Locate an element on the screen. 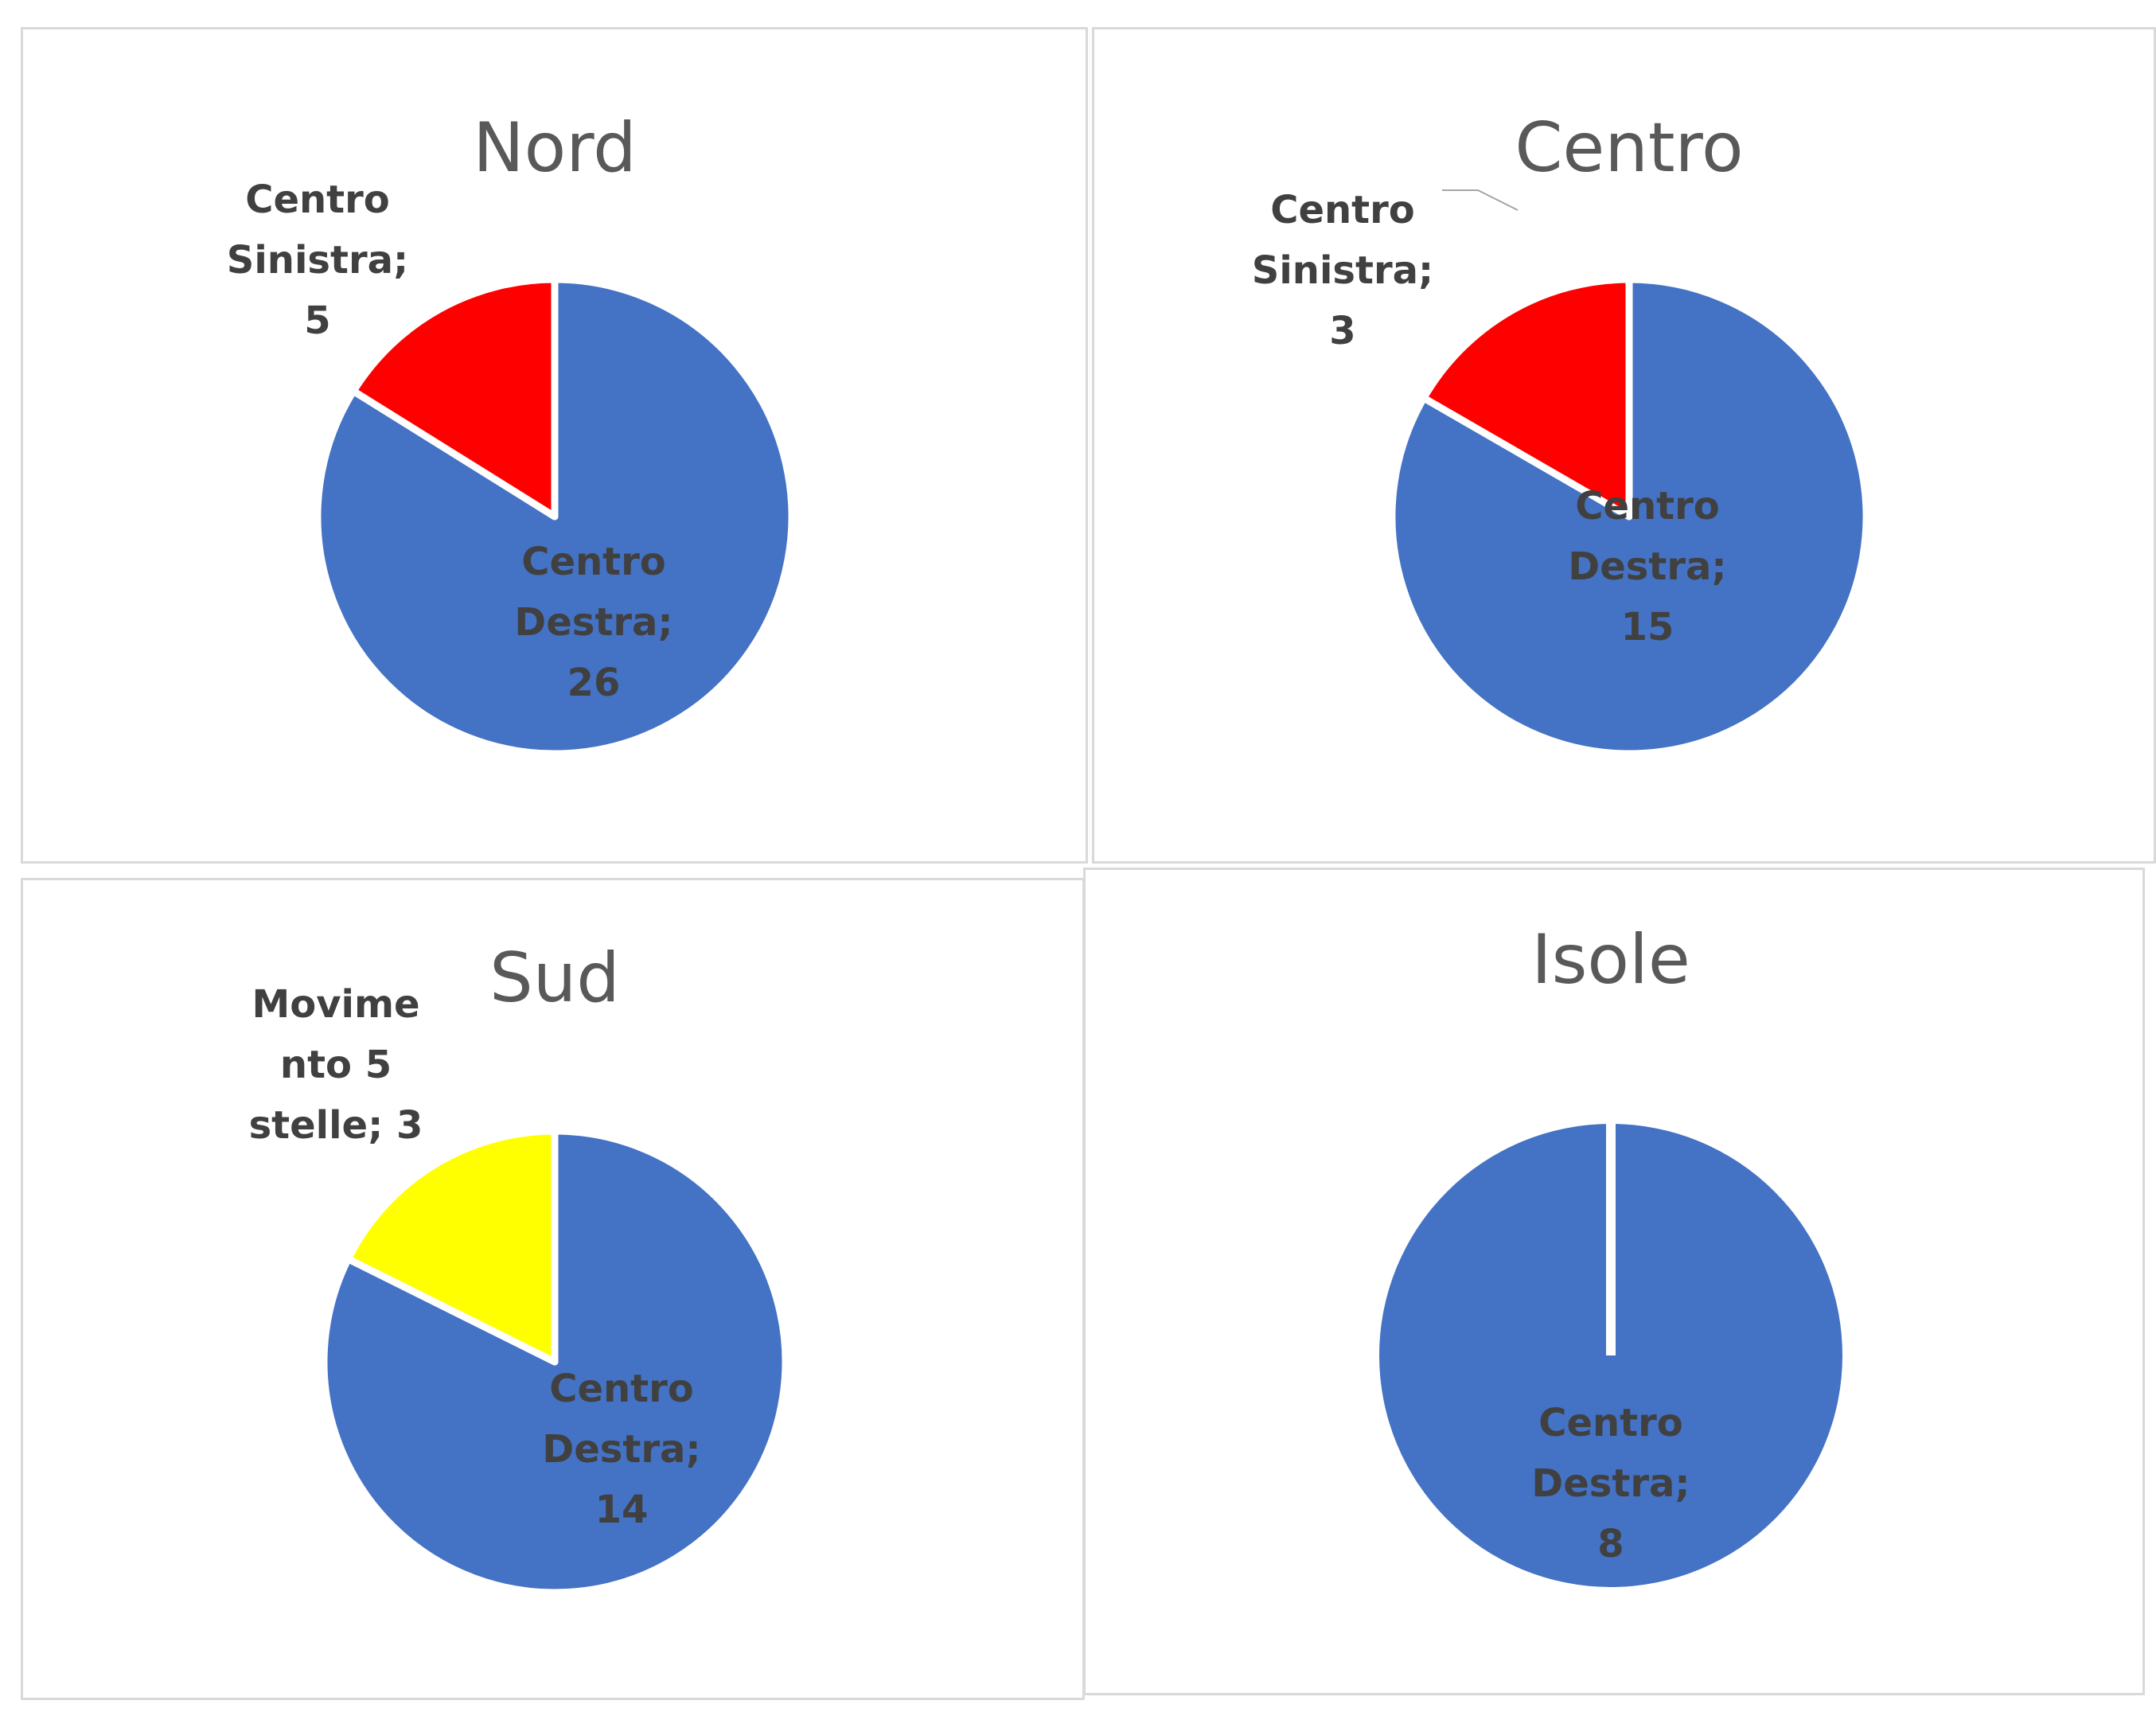  pie-chart-sud: Sud Centro Destra; 14 Movime nto 5 stelle; 3 is located at coordinates (519, 1267).